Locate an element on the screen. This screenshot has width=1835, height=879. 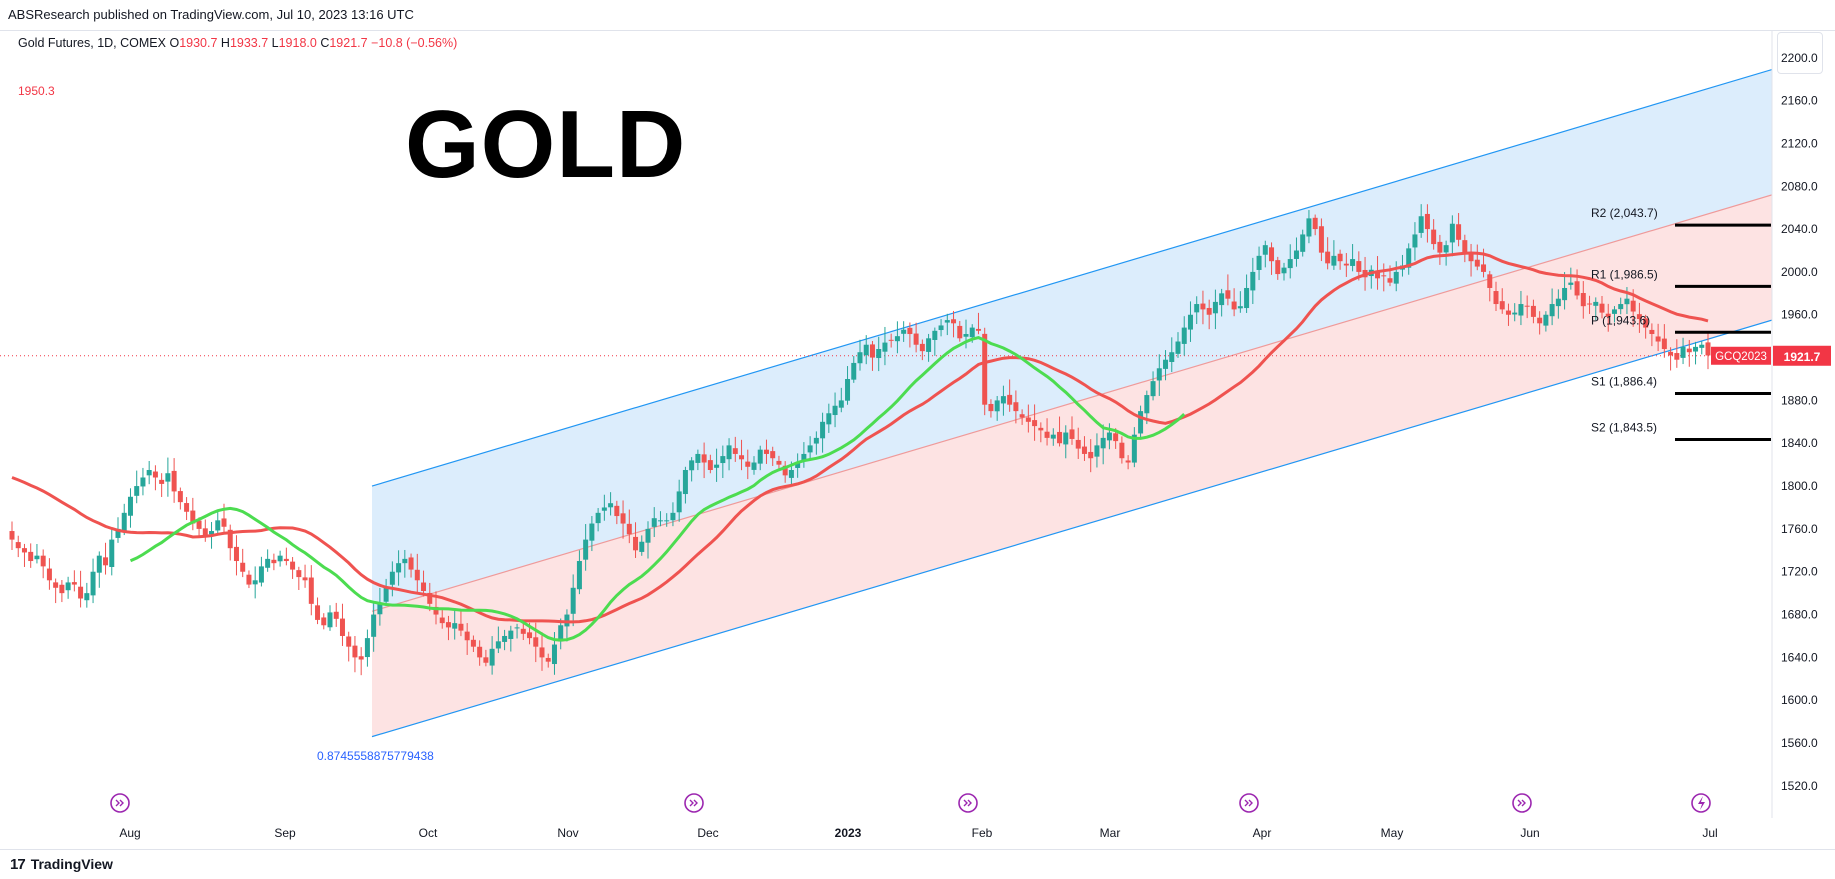
change-value: −10.8 (−0.56%) is located at coordinates (414, 43).